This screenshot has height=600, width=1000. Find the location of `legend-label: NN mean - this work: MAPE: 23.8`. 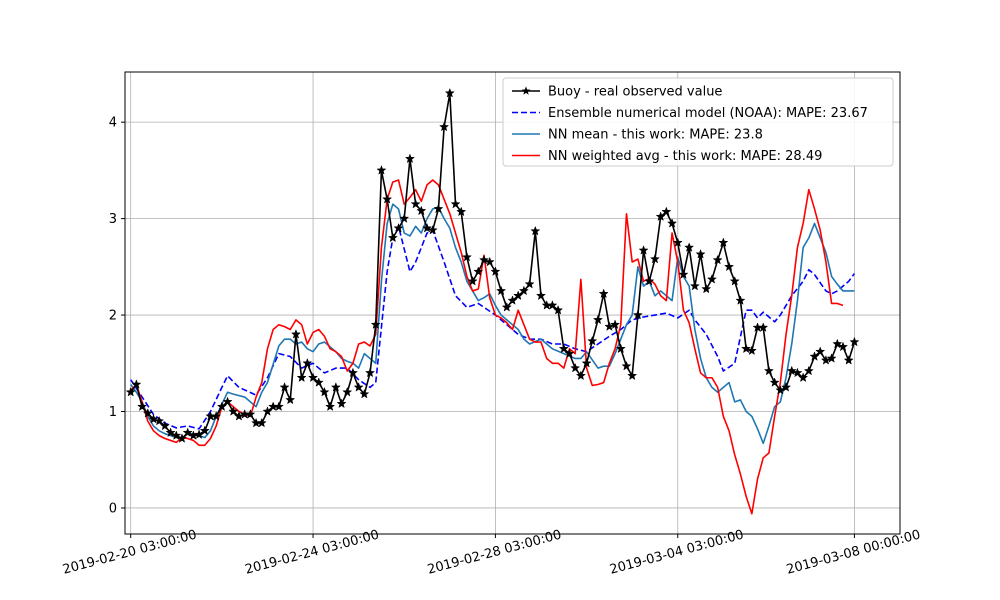

legend-label: NN mean - this work: MAPE: 23.8 is located at coordinates (655, 135).